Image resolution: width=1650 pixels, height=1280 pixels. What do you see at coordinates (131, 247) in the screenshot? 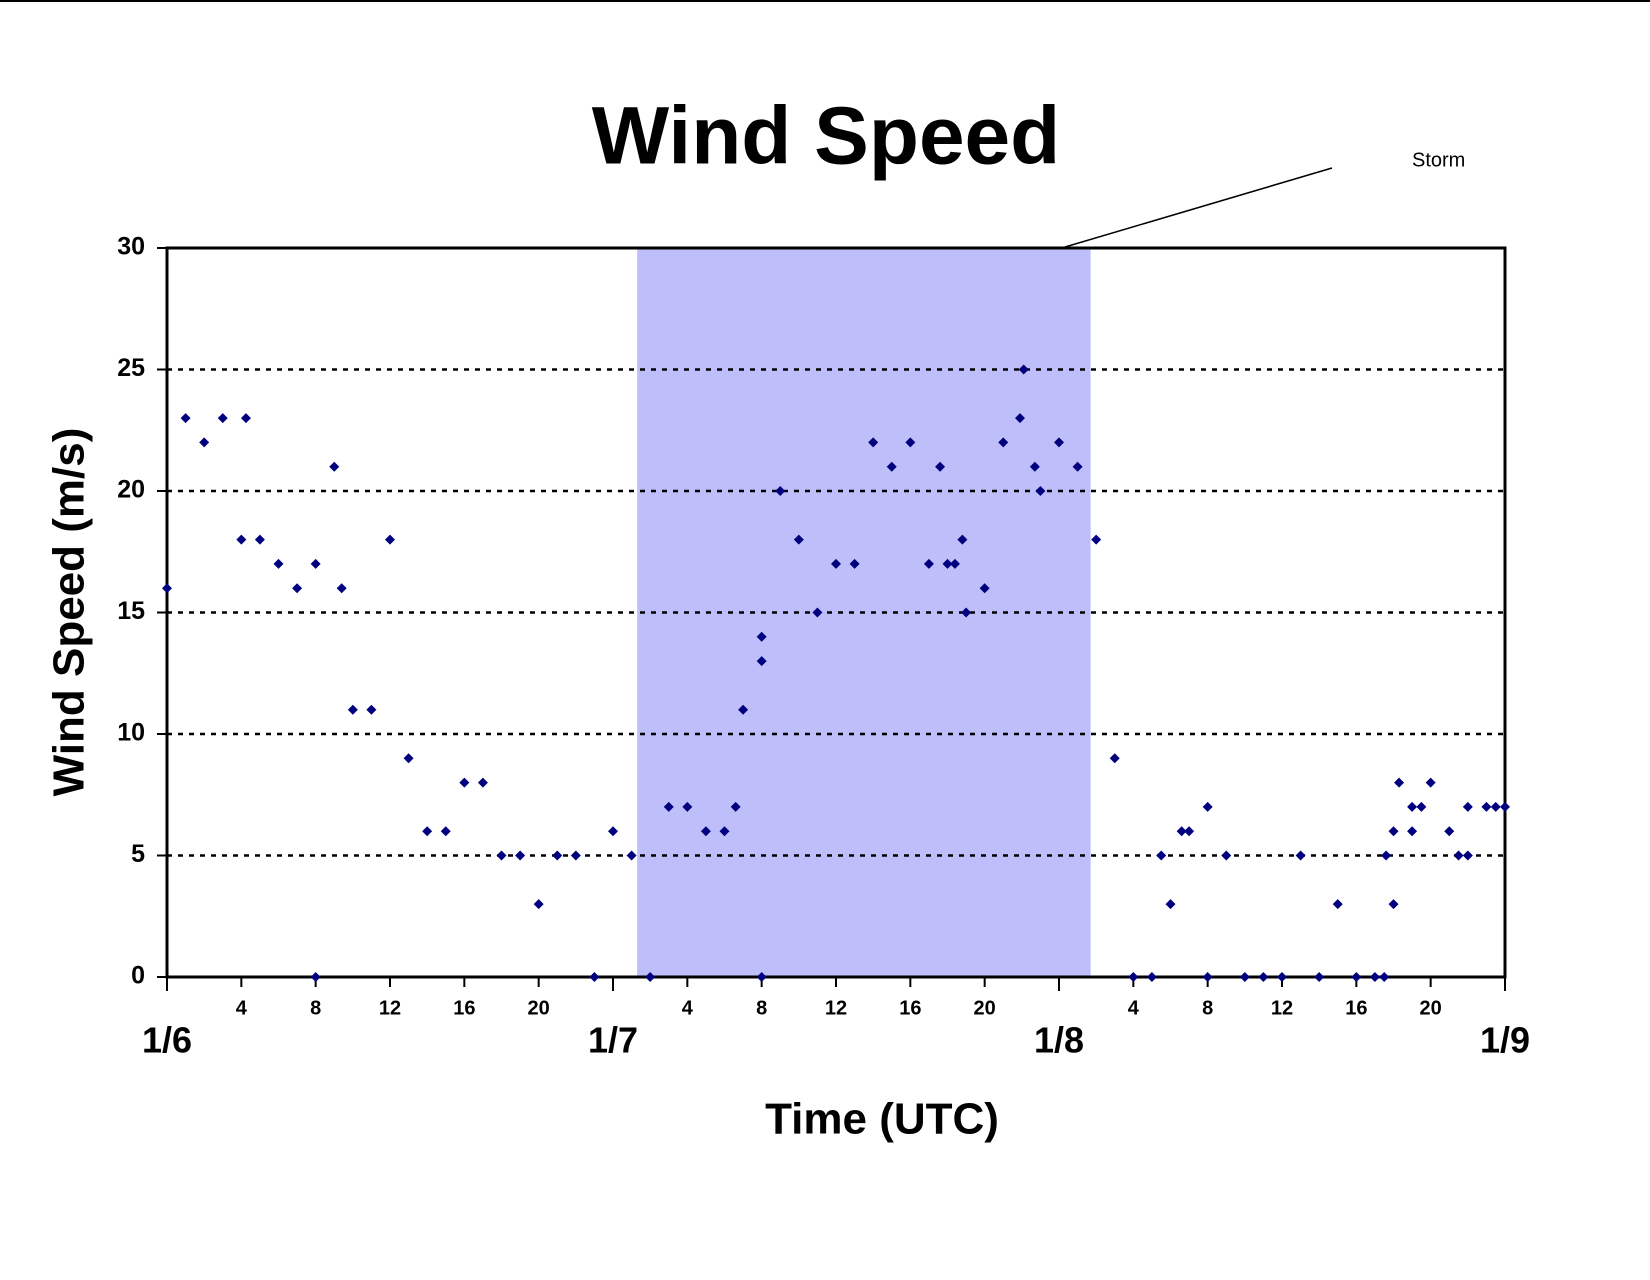
I see `y-tick-label: 30` at bounding box center [131, 247].